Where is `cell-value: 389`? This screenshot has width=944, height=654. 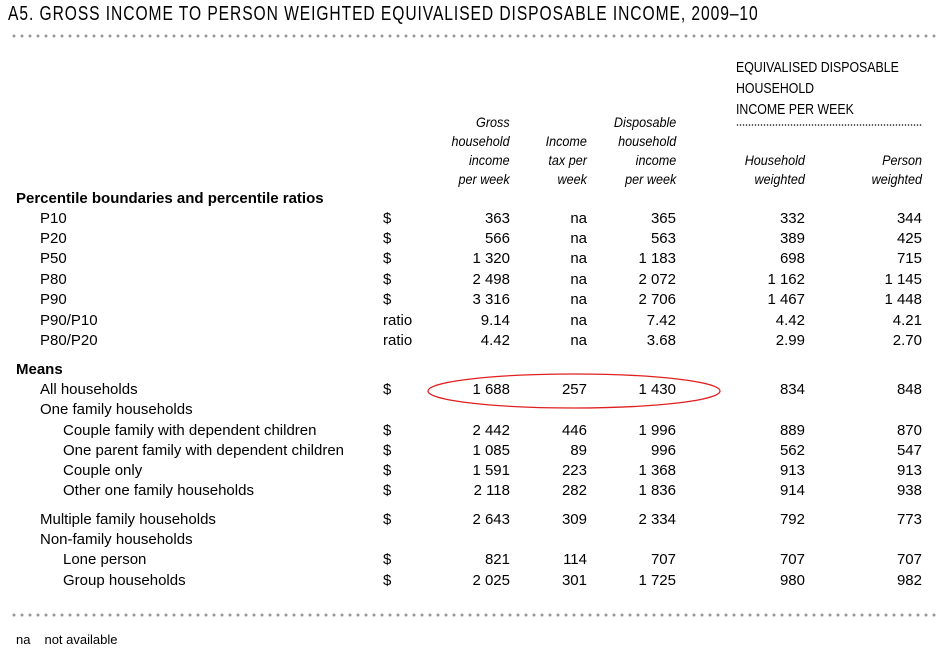
cell-value: 389 is located at coordinates (792, 238).